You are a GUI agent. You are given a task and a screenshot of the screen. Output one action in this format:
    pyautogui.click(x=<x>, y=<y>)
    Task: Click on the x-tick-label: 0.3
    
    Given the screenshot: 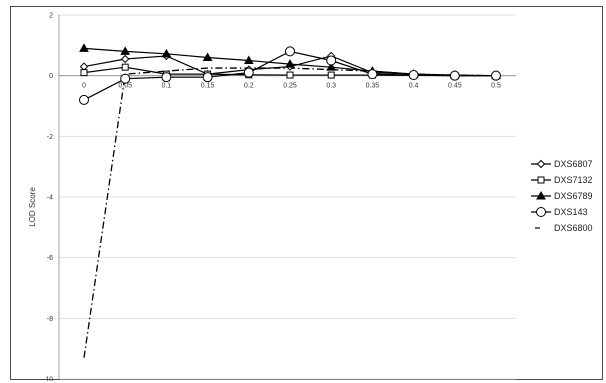 What is the action you would take?
    pyautogui.click(x=331, y=86)
    